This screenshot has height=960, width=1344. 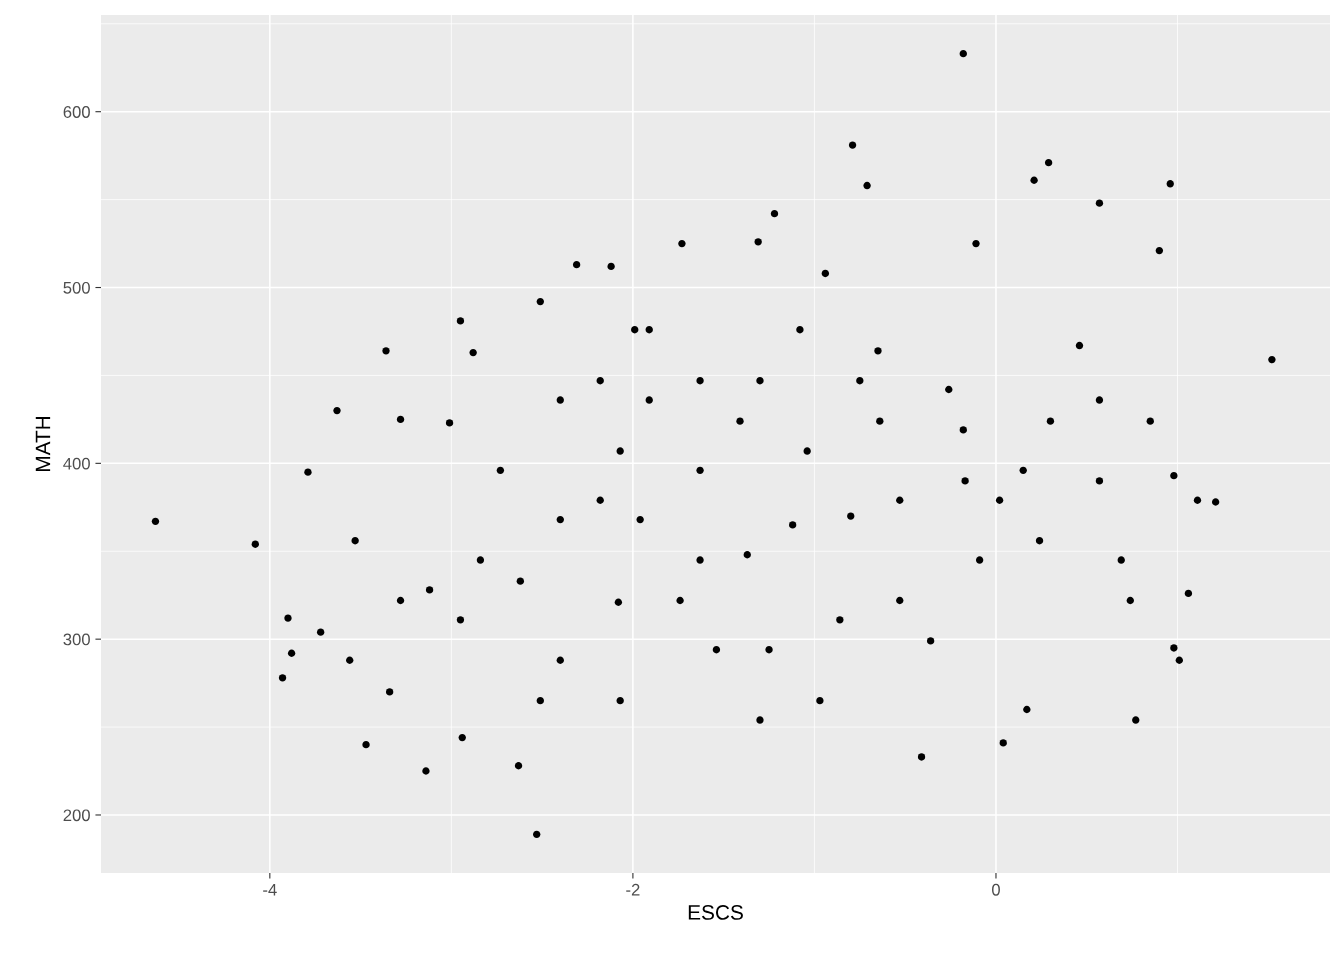 I want to click on y-tick-label: 600, so click(x=76, y=112).